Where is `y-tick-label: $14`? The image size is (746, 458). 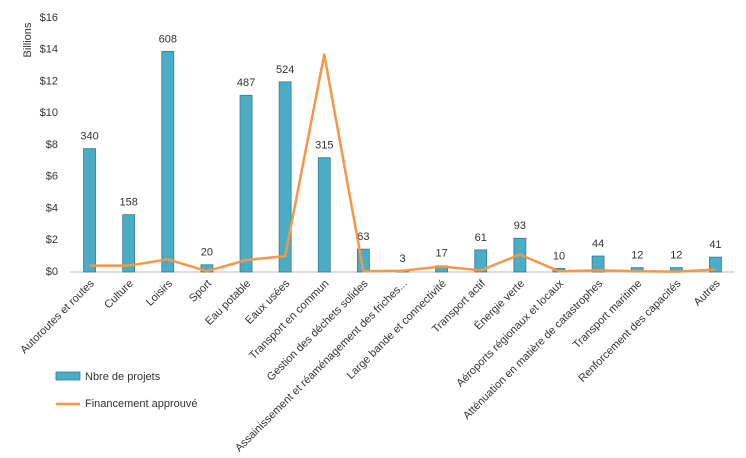
y-tick-label: $14 is located at coordinates (49, 50).